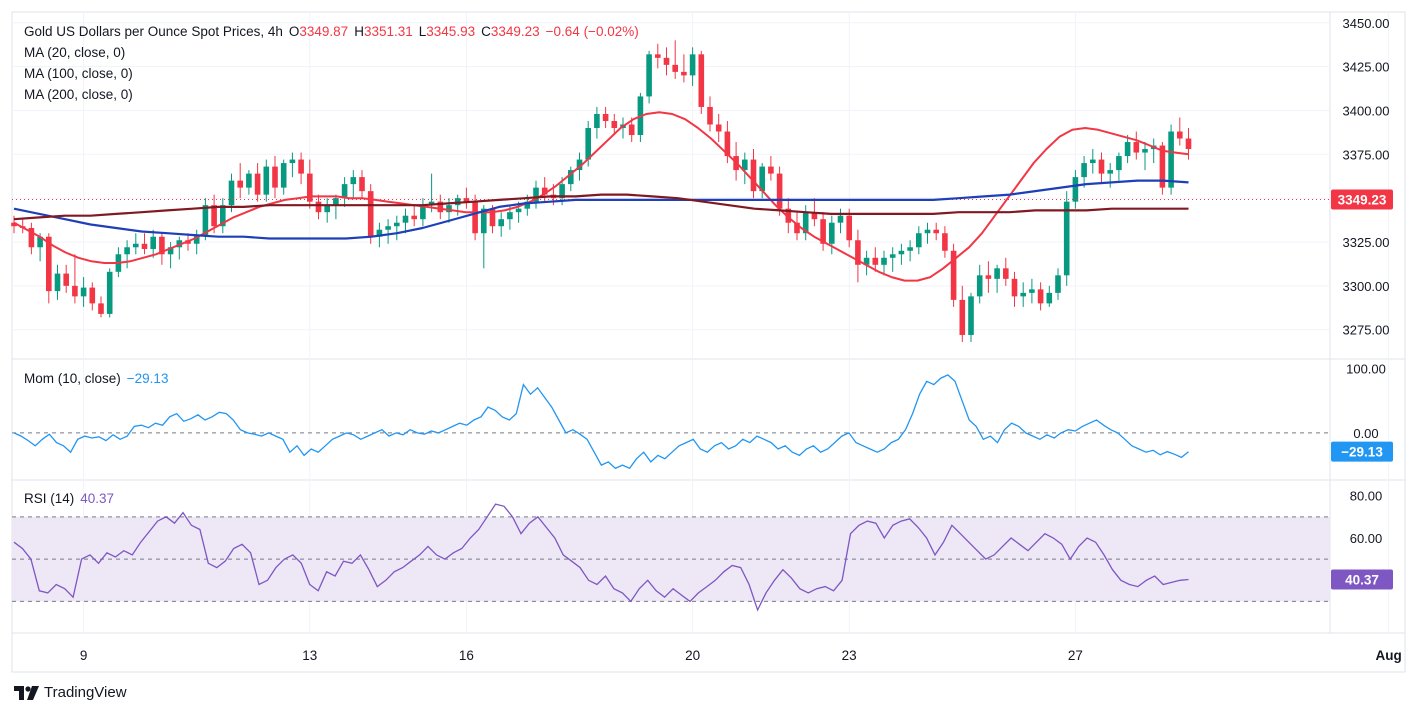 This screenshot has height=716, width=1419. What do you see at coordinates (1362, 451) in the screenshot?
I see `mom-last-tag-bg` at bounding box center [1362, 451].